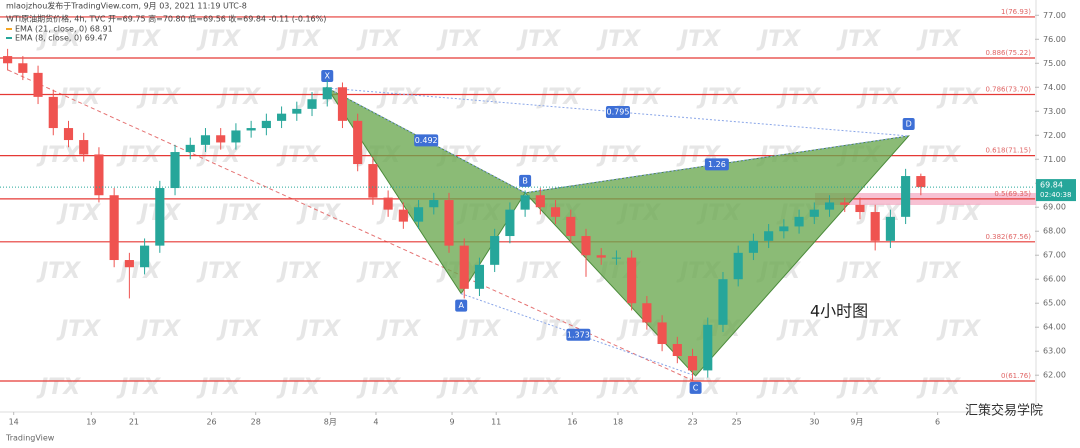  I want to click on legend-swatch, so click(9, 38).